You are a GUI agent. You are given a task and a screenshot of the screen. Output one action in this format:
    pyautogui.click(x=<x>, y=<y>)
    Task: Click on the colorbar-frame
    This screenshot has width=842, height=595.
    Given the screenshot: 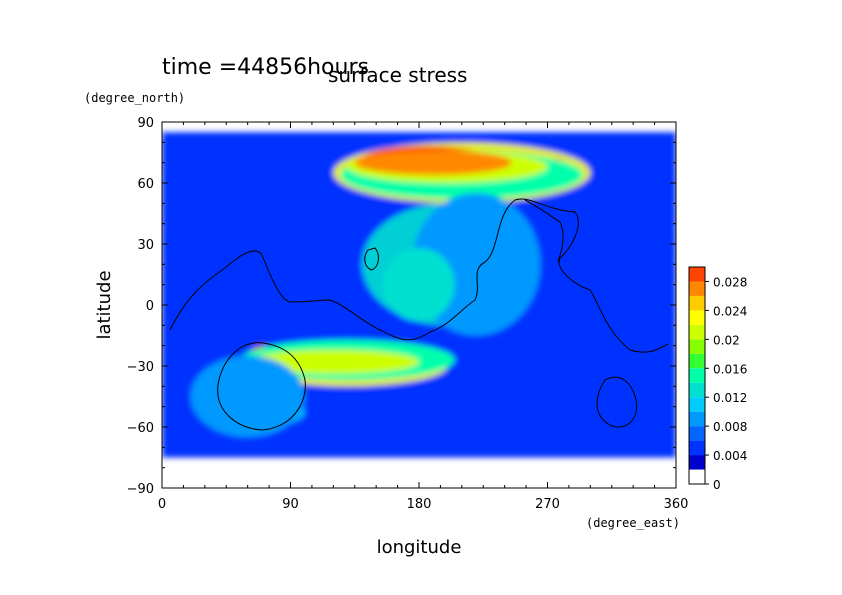 What is the action you would take?
    pyautogui.click(x=697, y=375)
    